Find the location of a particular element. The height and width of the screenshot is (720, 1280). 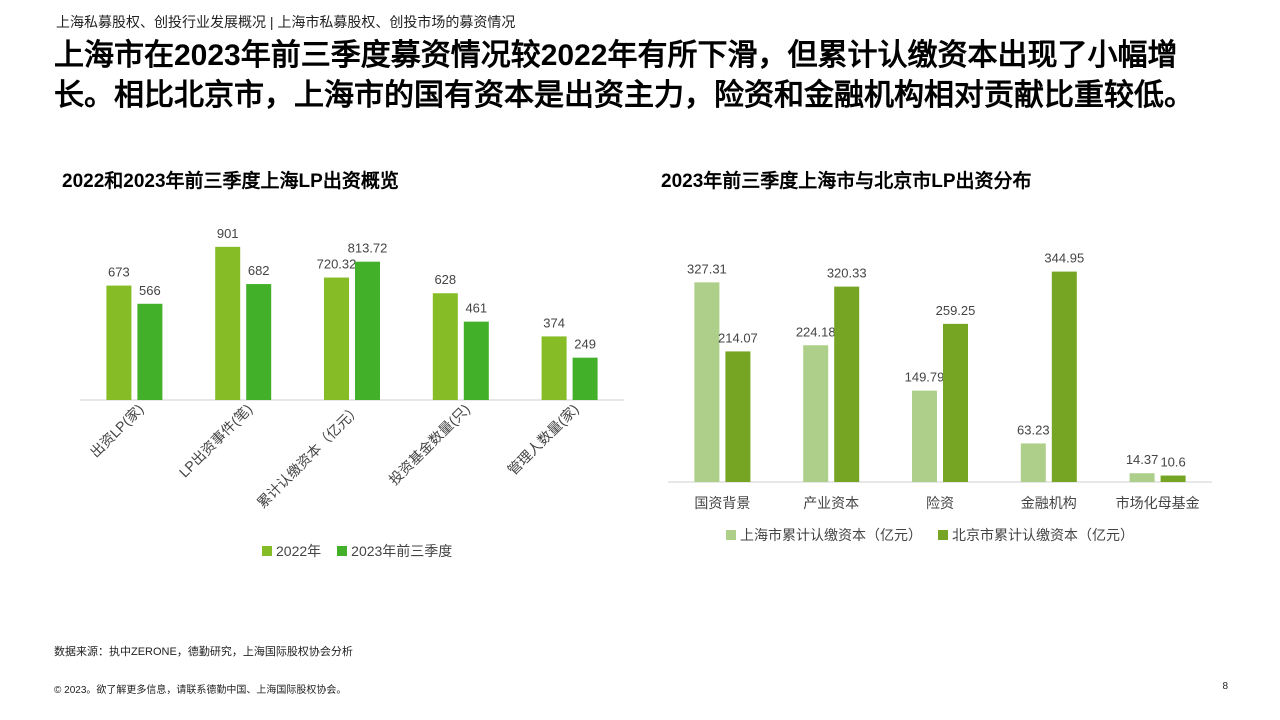

data-label-2-1: 259.25 is located at coordinates (956, 310).